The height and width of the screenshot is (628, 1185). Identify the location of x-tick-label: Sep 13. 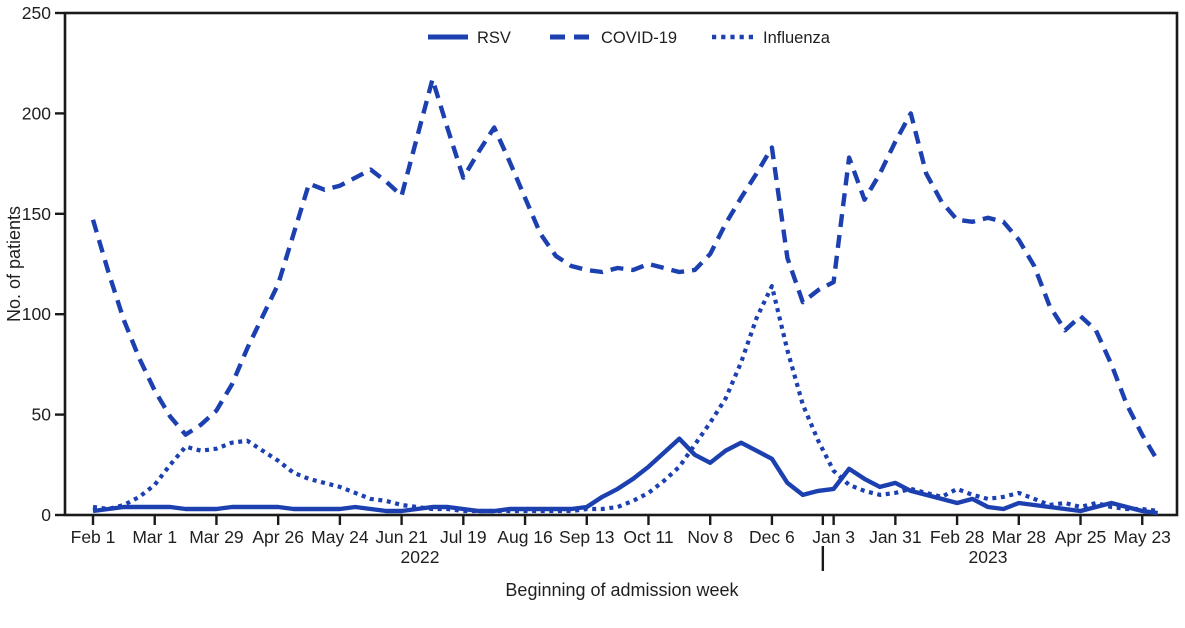
(586, 537).